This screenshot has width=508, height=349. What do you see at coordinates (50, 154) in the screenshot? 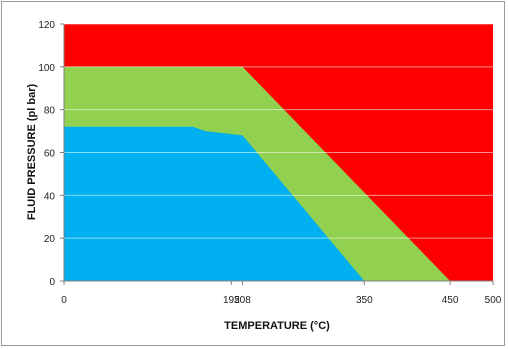
I see `y-tick-label-3: 60` at bounding box center [50, 154].